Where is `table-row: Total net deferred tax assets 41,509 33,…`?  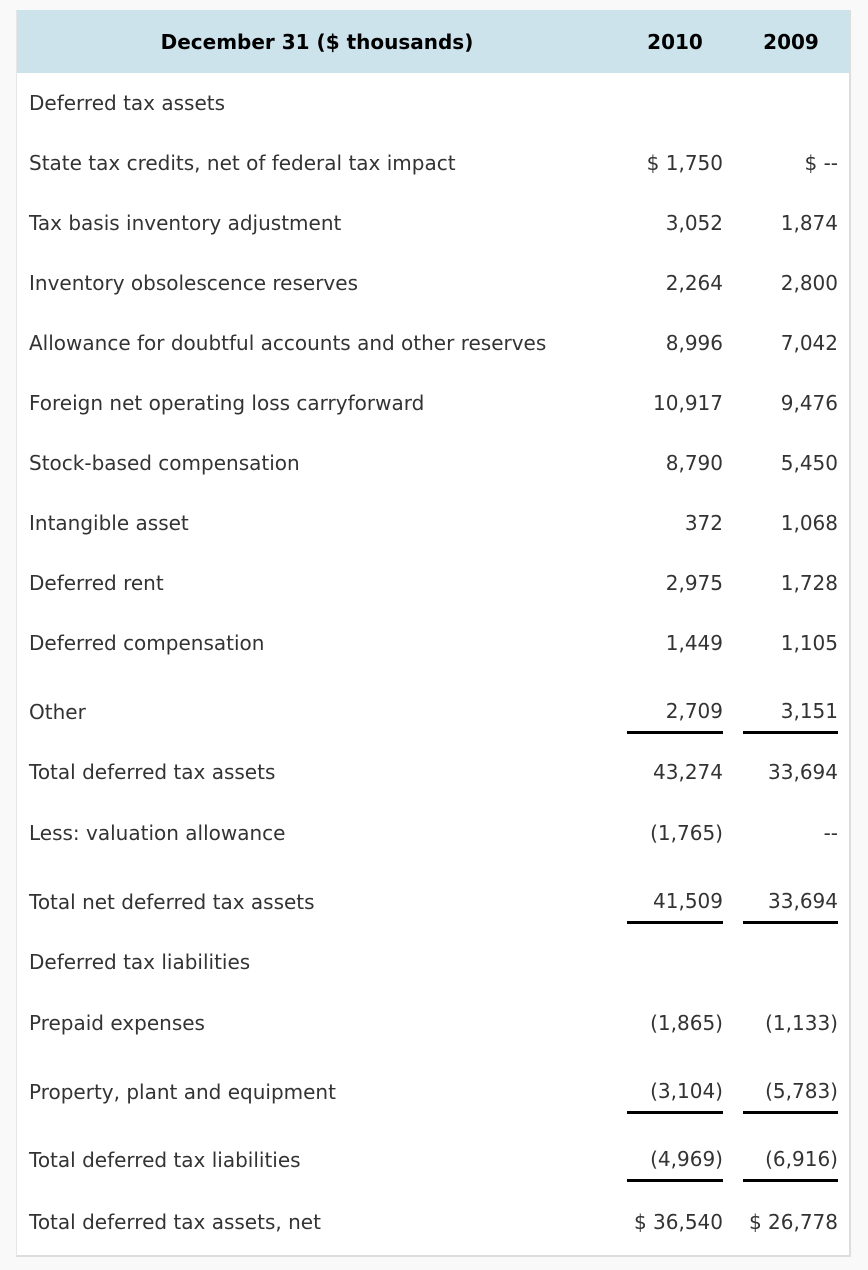 table-row: Total net deferred tax assets 41,509 33,… is located at coordinates (433, 897).